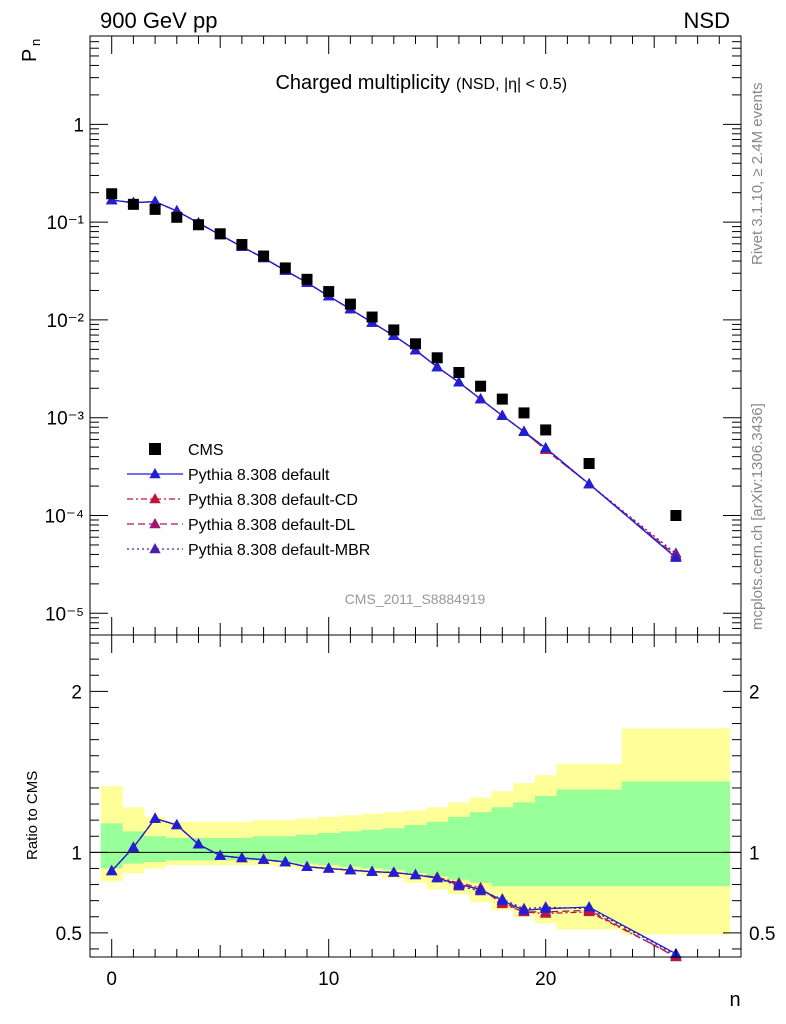  Describe the element at coordinates (155, 449) in the screenshot. I see `legend-marker-cms` at that location.